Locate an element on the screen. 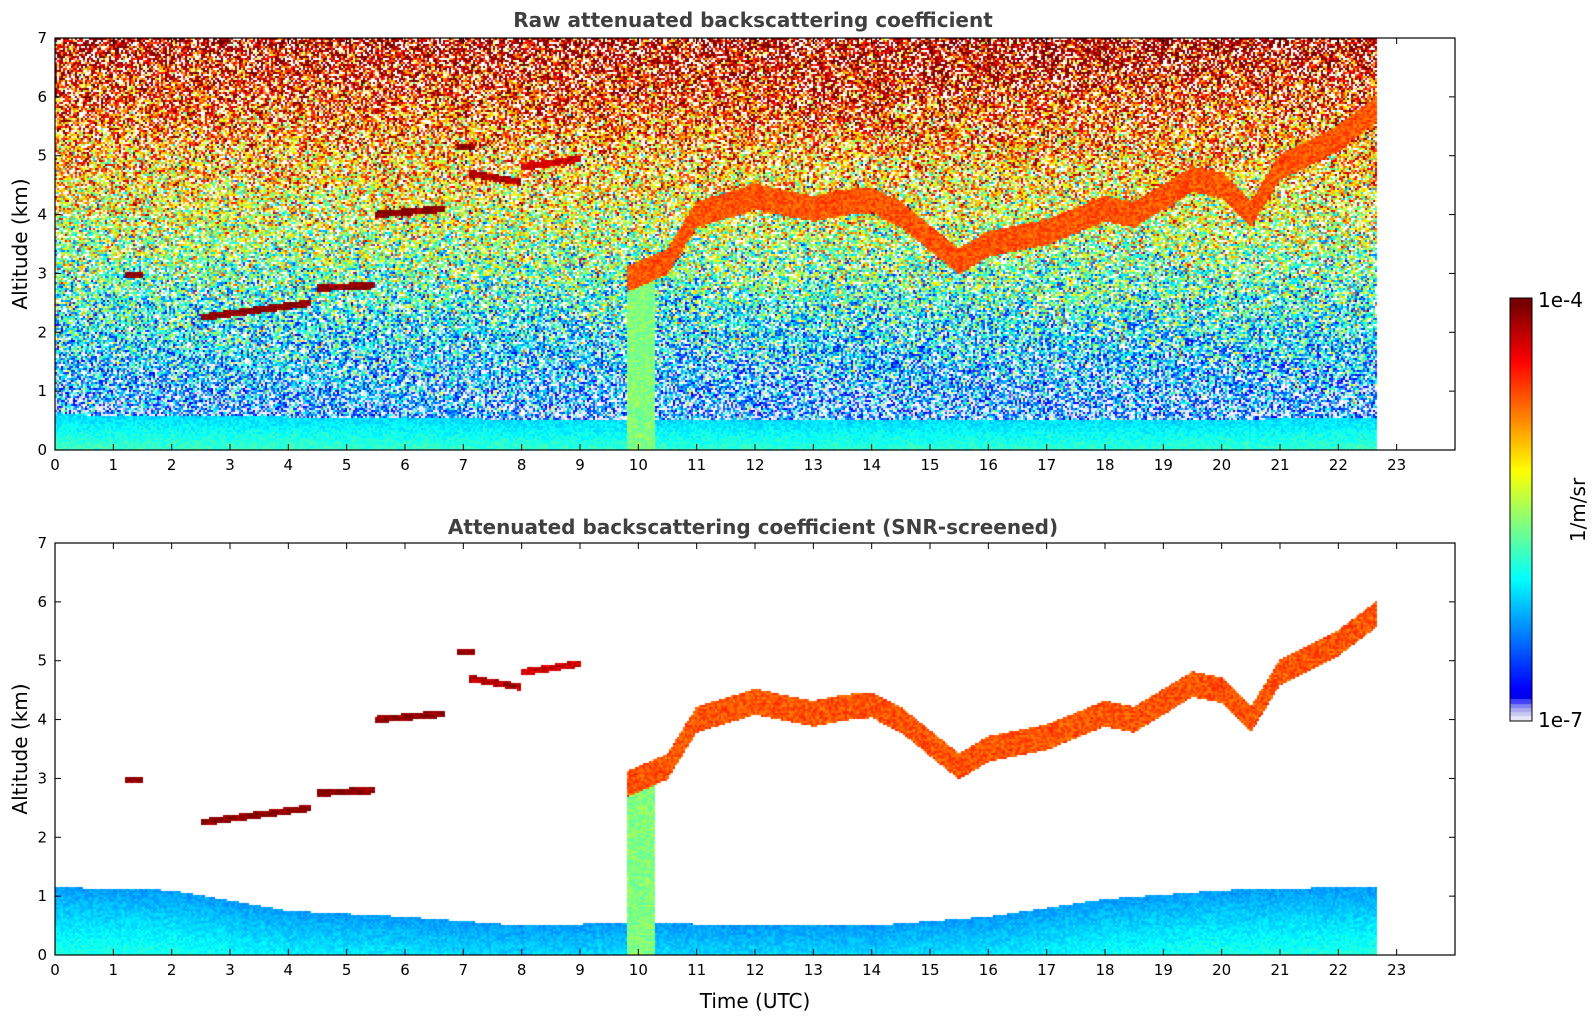 Image resolution: width=1595 pixels, height=1020 pixels. colorbar-gradient is located at coordinates (1521, 509).